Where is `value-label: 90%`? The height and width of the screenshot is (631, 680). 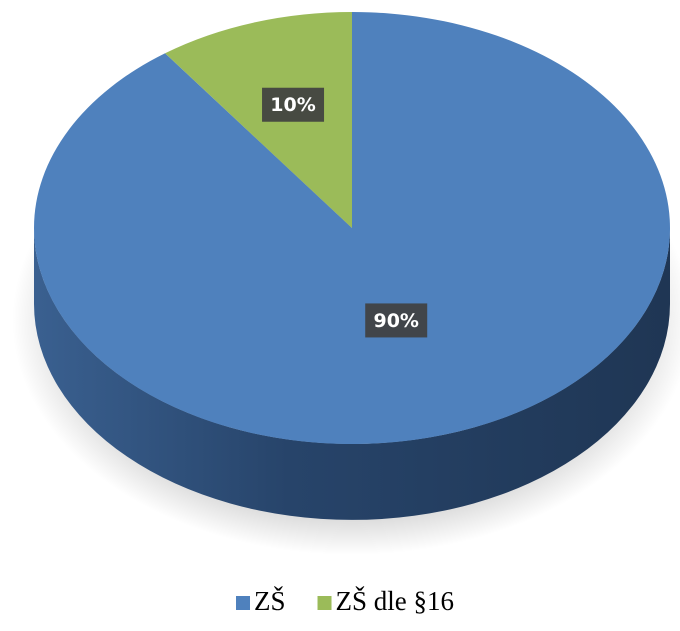 value-label: 90% is located at coordinates (395, 321).